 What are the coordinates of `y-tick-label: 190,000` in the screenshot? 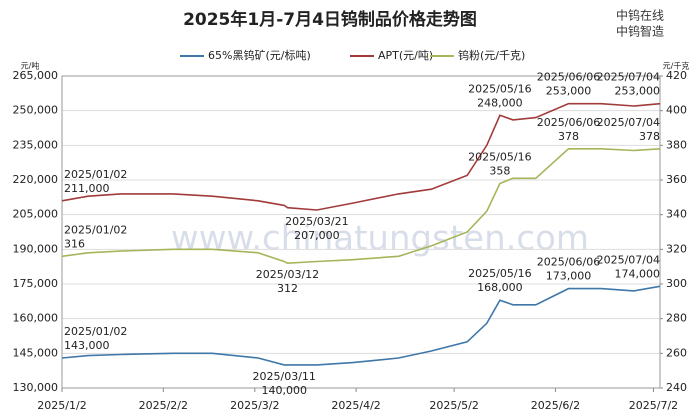 It's located at (36, 248).